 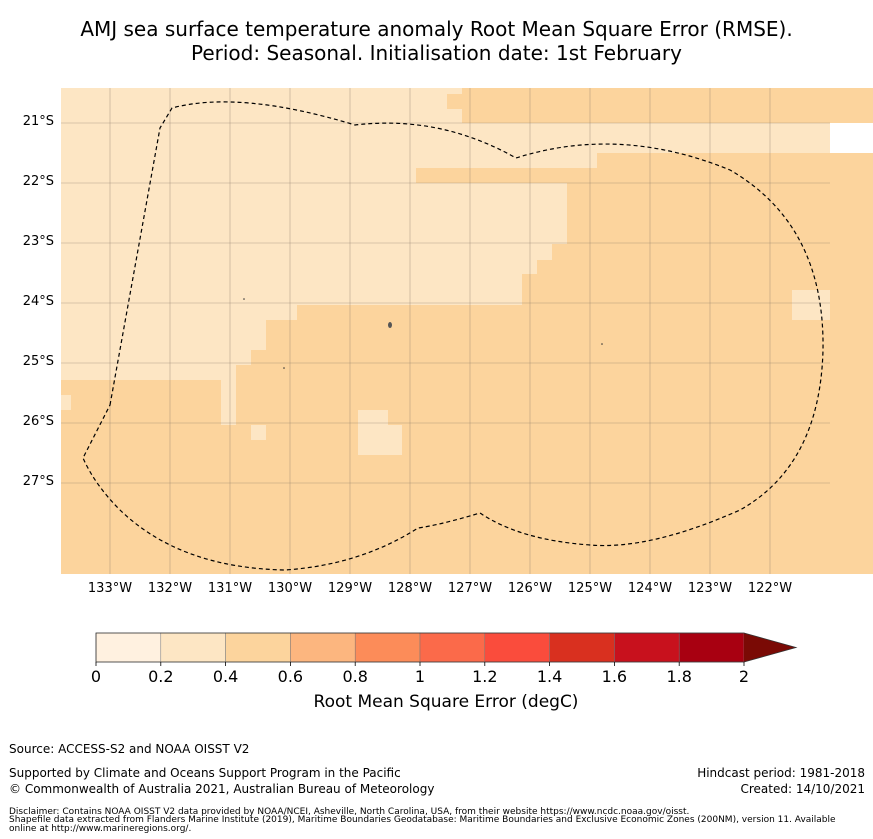 I want to click on longitude-label: 126°W, so click(x=530, y=588).